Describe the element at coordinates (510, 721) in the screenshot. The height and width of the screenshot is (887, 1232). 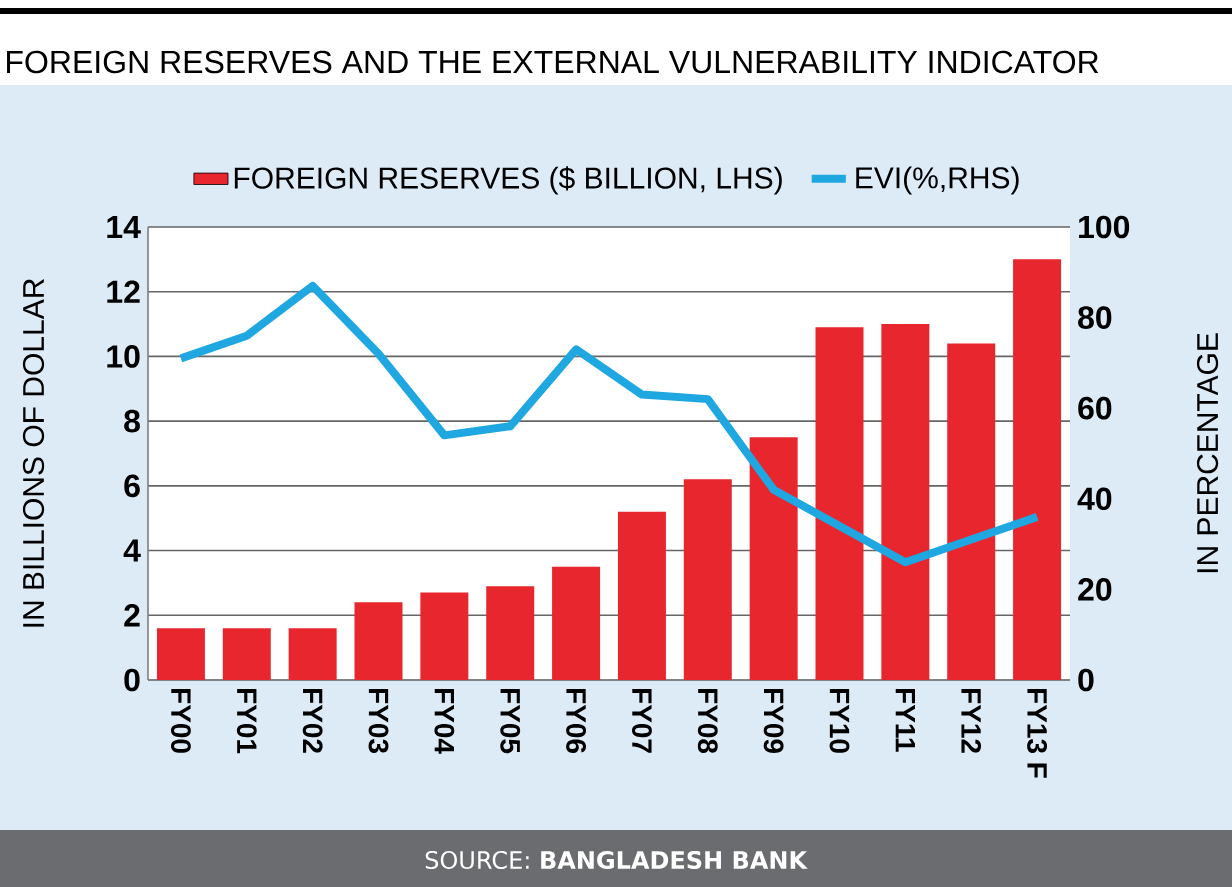
I see `x-tick-label: FY05` at that location.